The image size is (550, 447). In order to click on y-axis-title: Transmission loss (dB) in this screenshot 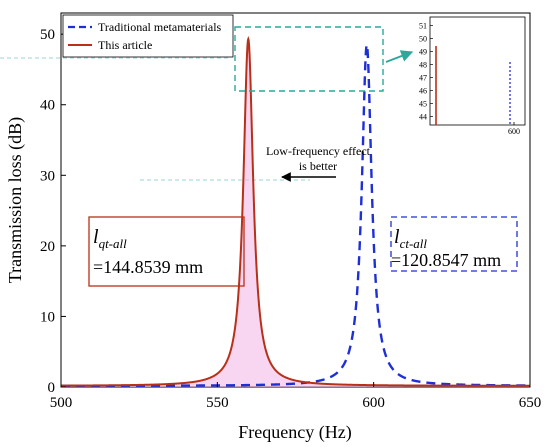, I will do `click(15, 200)`.